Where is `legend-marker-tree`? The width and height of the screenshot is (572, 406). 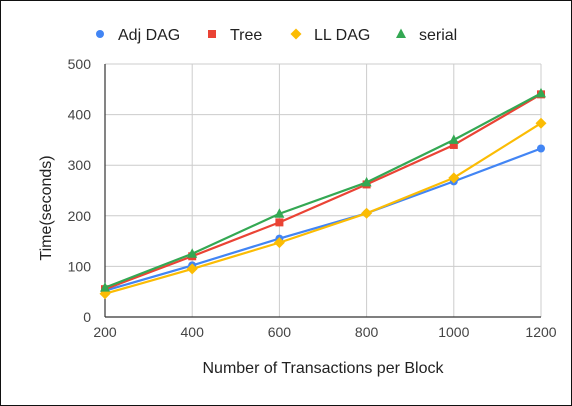 legend-marker-tree is located at coordinates (212, 34).